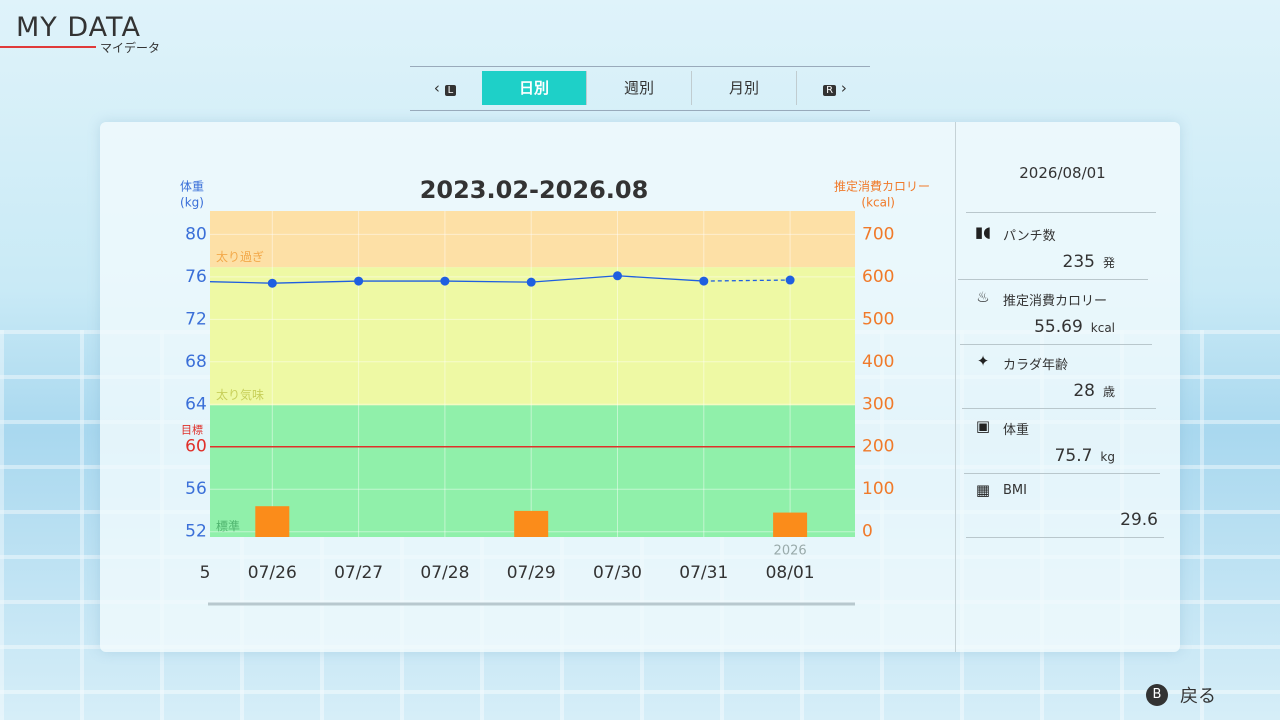  Describe the element at coordinates (703, 573) in the screenshot. I see `x-tick-label: 07/31` at that location.